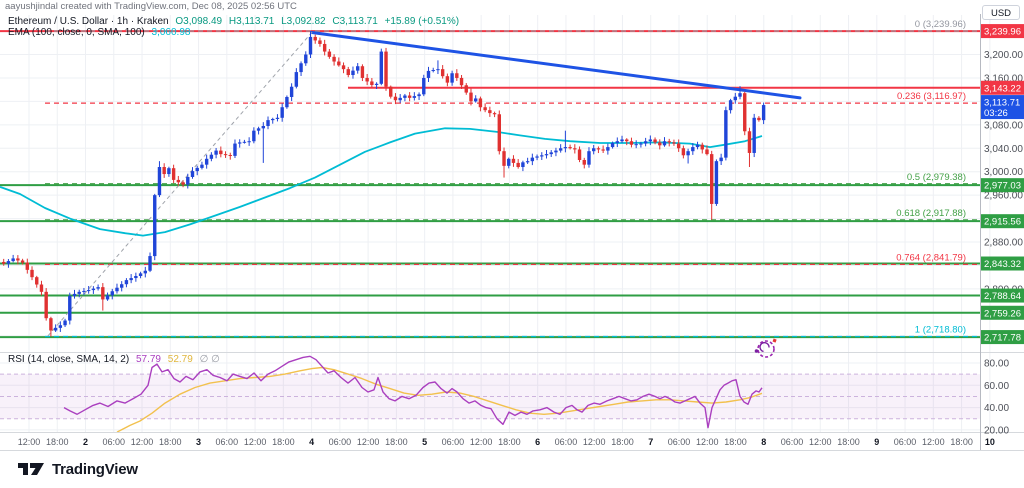 The height and width of the screenshot is (488, 1024). I want to click on last-price-value: 3,113.71, so click(1002, 103).